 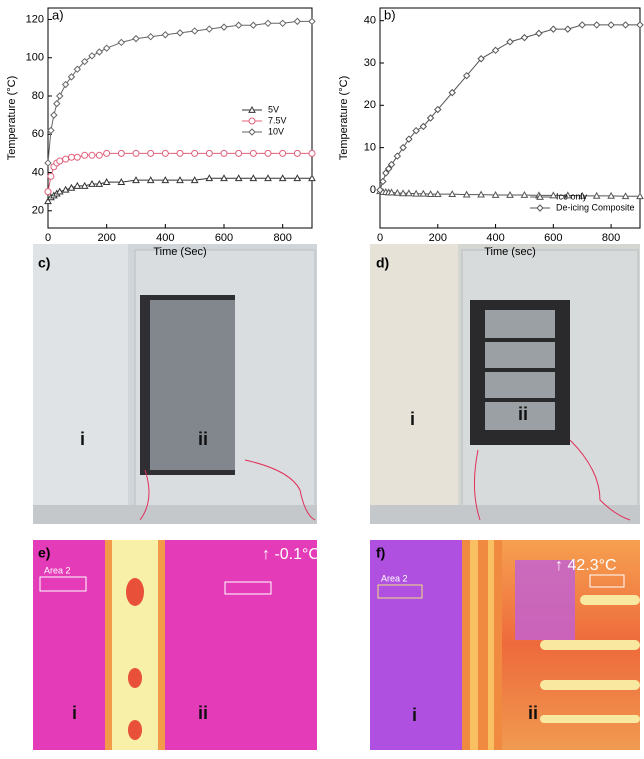 I want to click on y-tick-label: 120, so click(x=35, y=19).